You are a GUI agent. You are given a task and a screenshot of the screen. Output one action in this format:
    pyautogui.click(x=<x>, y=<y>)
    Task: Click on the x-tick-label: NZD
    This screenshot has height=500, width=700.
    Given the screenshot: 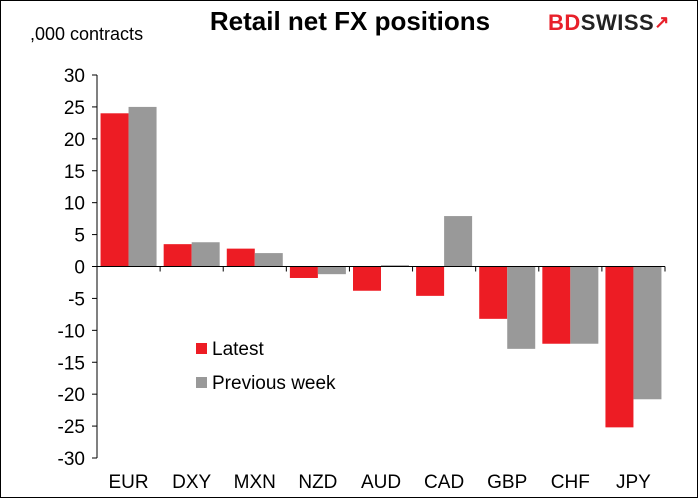 What is the action you would take?
    pyautogui.click(x=317, y=482)
    